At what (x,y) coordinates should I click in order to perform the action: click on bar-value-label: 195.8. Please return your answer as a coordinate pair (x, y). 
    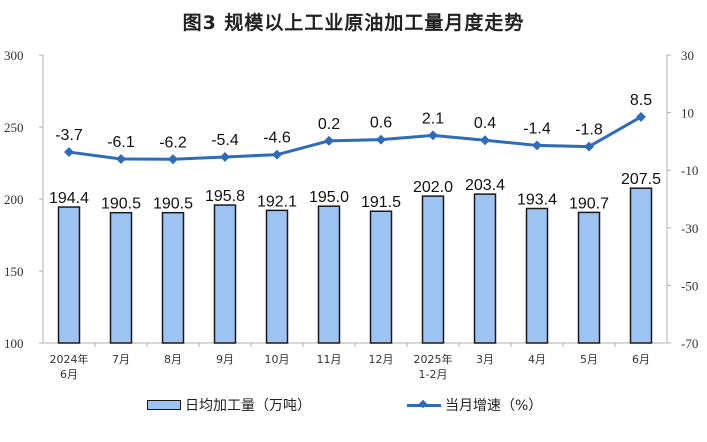
    Looking at the image, I should click on (225, 196).